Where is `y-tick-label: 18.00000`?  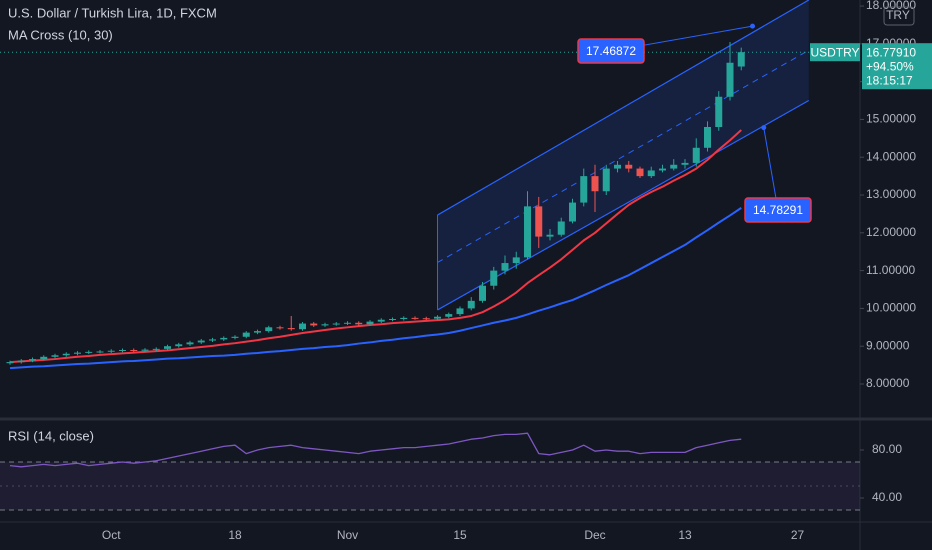
y-tick-label: 18.00000 is located at coordinates (891, 6).